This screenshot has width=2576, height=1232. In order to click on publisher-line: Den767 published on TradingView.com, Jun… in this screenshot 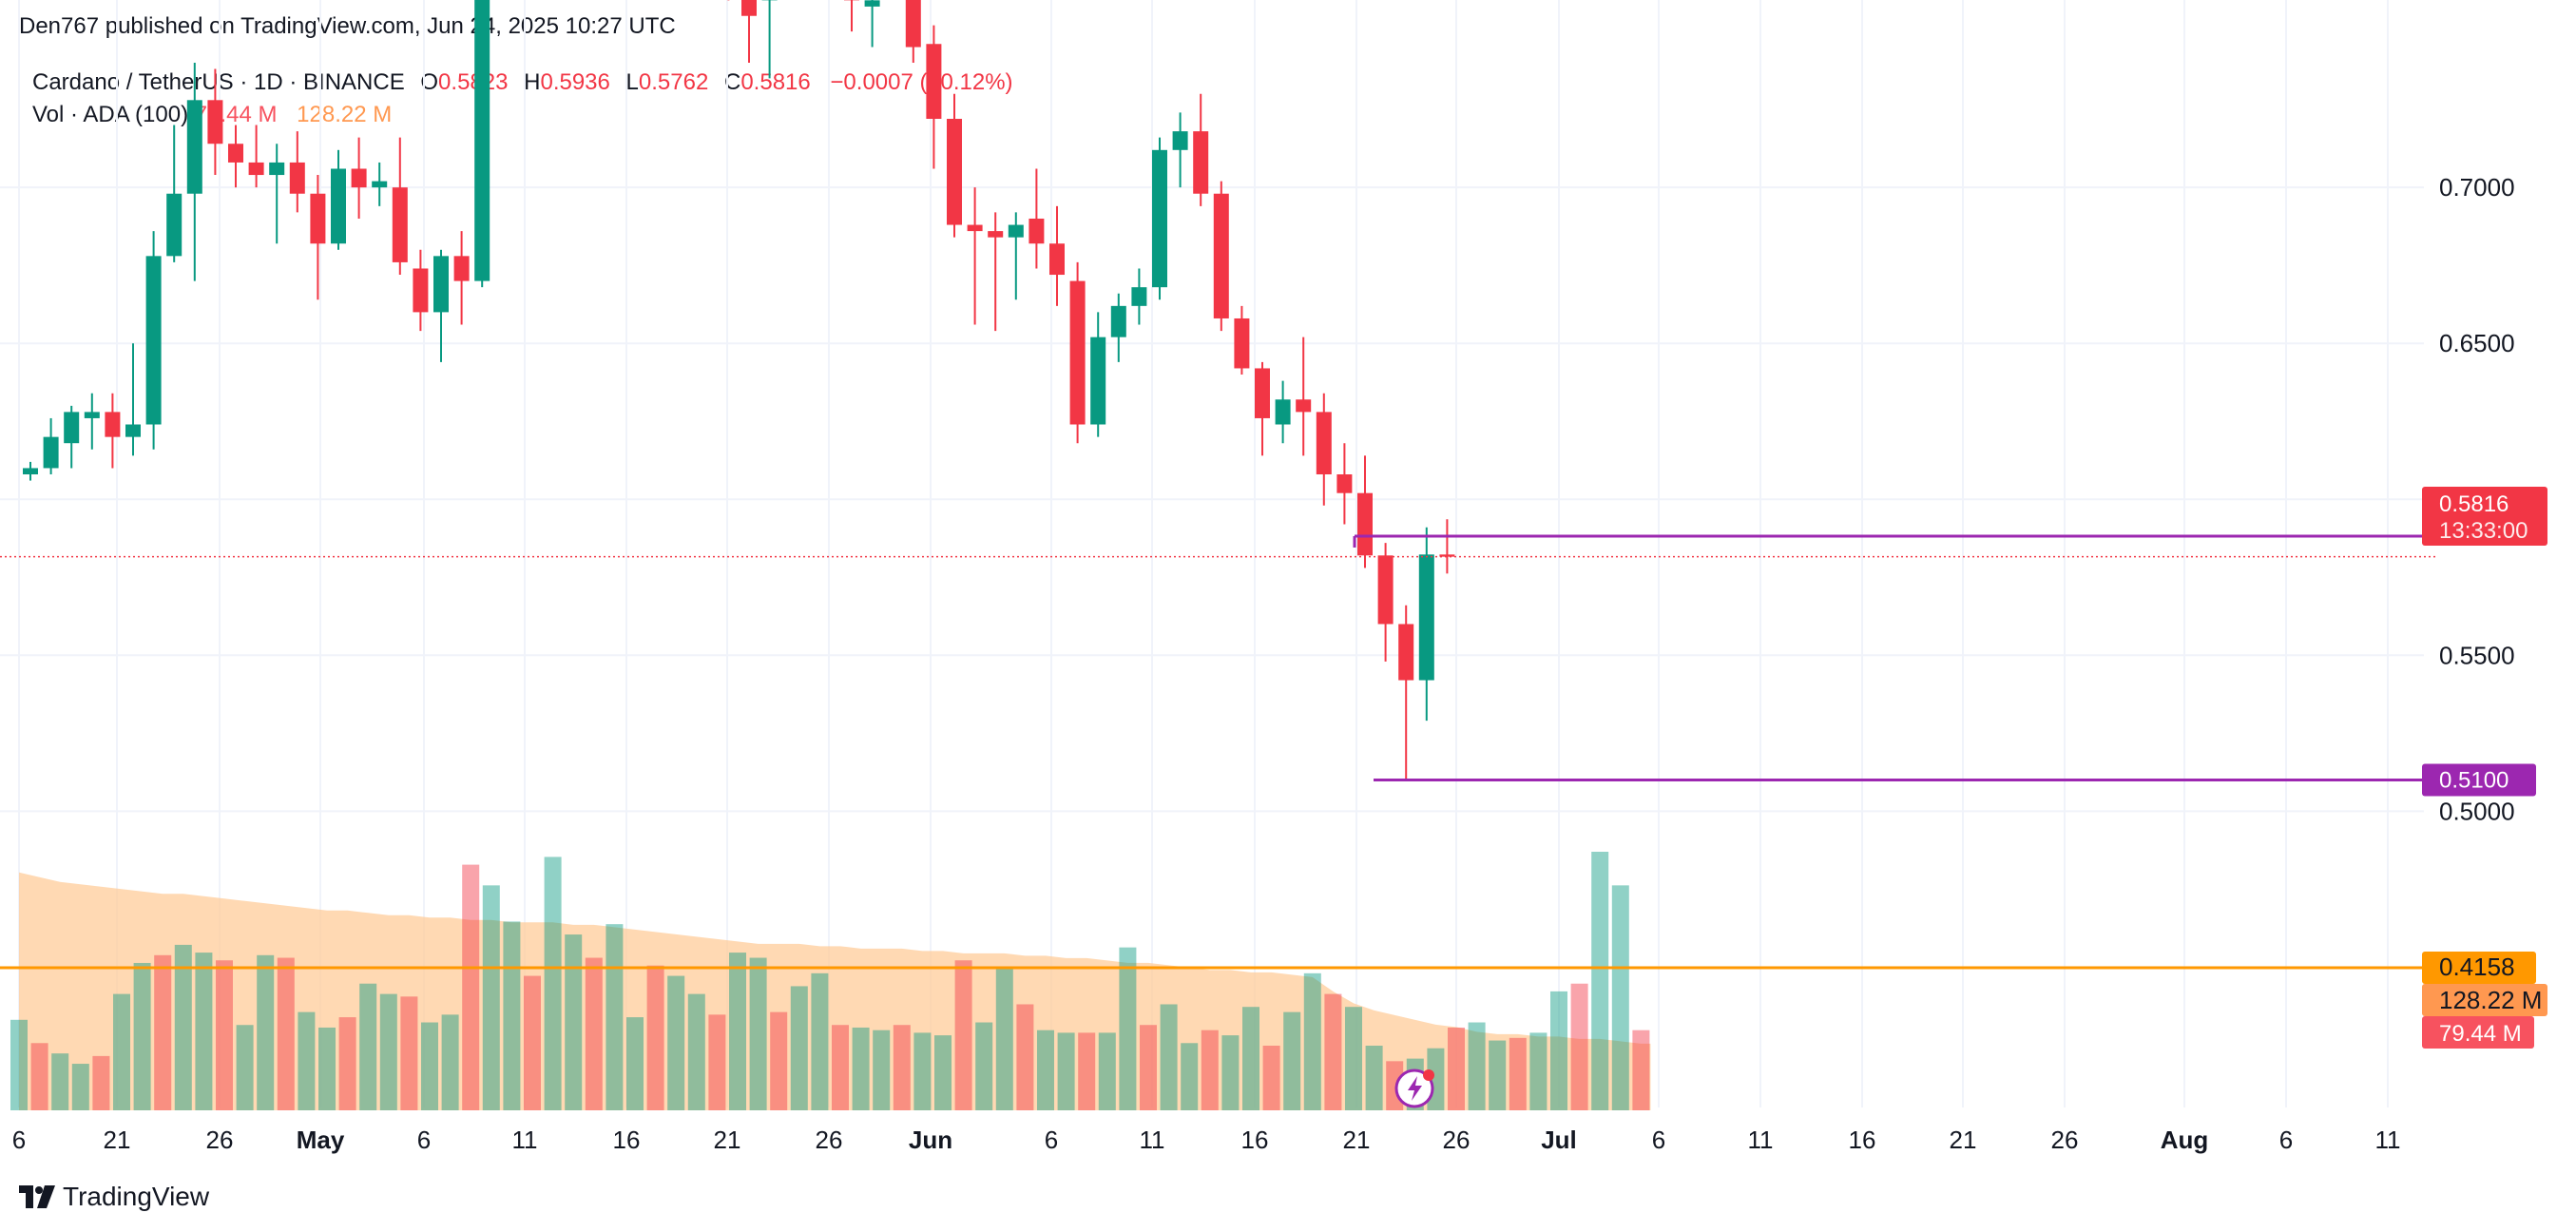, I will do `click(347, 26)`.